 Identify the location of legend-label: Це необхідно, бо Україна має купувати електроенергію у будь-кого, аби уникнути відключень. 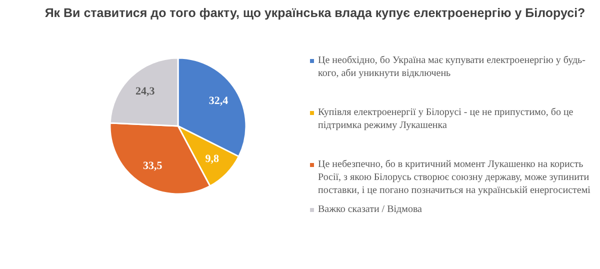
(452, 67).